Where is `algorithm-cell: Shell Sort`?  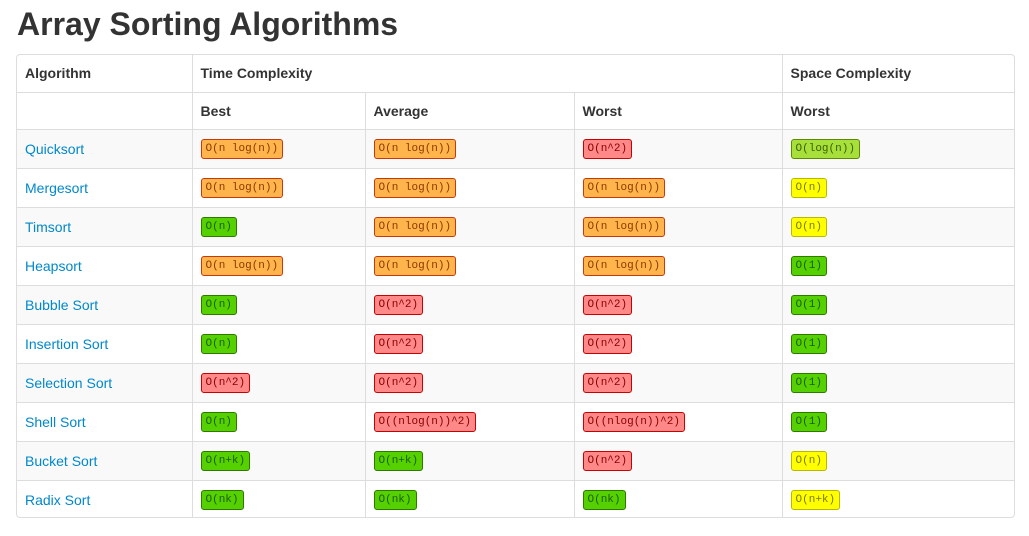
algorithm-cell: Shell Sort is located at coordinates (104, 421).